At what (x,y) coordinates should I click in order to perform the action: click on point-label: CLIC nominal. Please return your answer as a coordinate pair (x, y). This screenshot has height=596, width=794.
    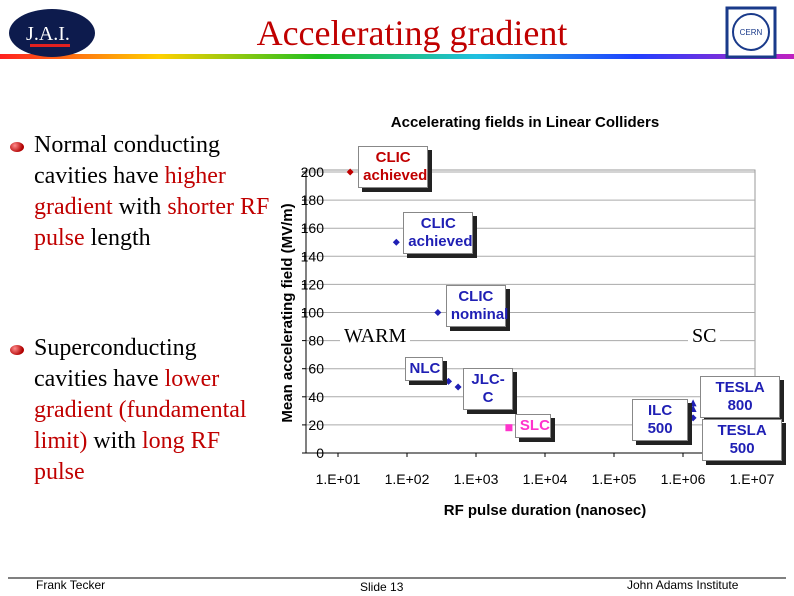
    Looking at the image, I should click on (476, 305).